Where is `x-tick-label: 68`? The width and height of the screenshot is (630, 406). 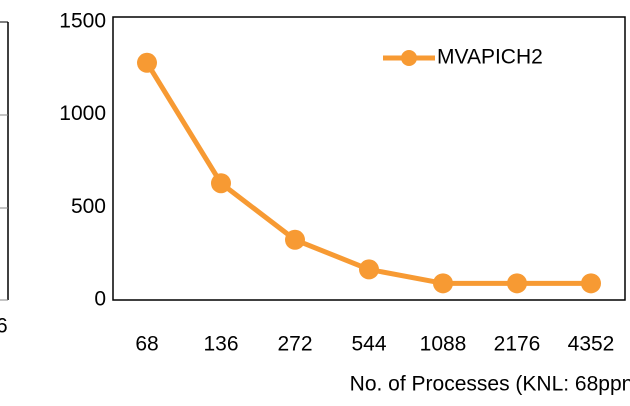
x-tick-label: 68 is located at coordinates (146, 344).